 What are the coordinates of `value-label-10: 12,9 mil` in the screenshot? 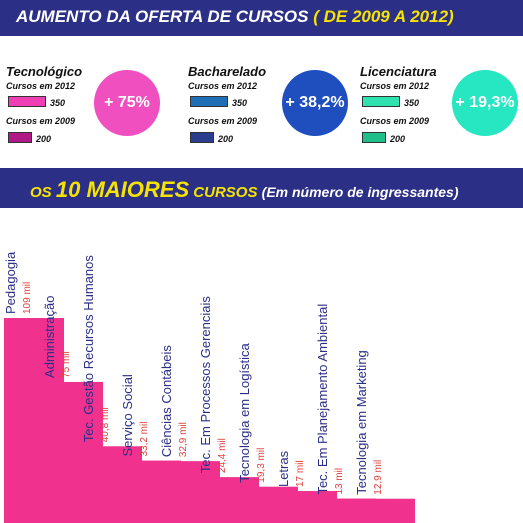 It's located at (378, 477).